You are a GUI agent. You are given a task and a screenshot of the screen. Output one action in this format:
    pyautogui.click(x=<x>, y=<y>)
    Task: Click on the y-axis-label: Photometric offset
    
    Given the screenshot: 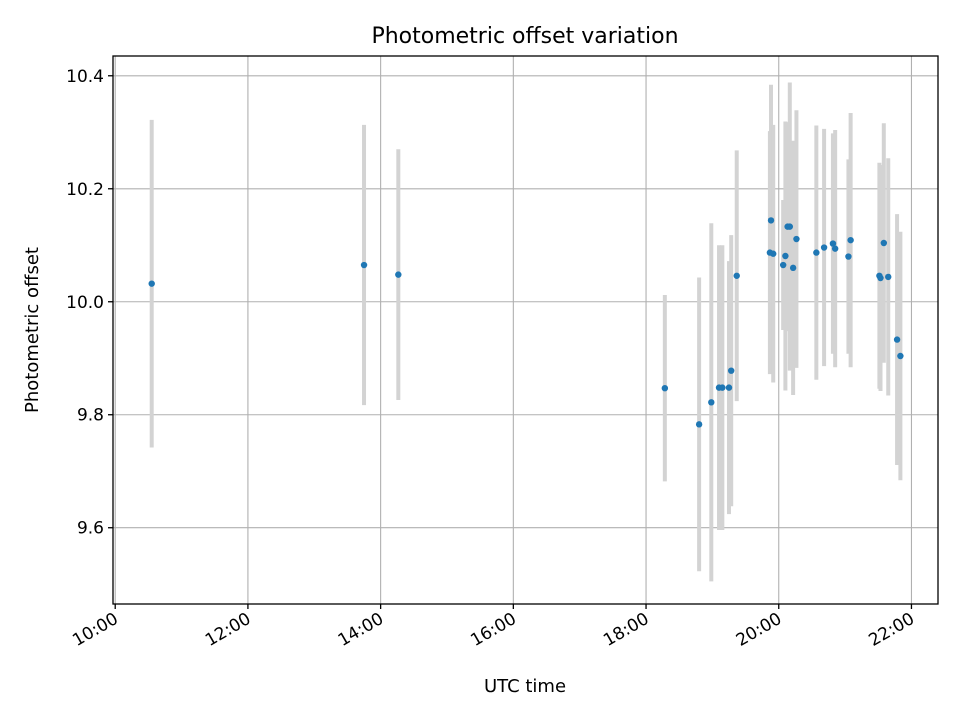 What is the action you would take?
    pyautogui.click(x=32, y=330)
    